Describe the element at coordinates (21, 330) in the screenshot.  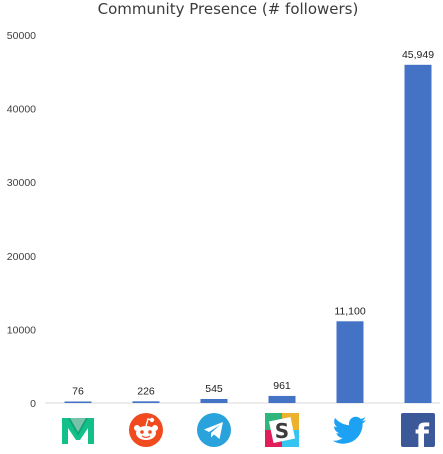
I see `y-tick-label: 10000` at that location.